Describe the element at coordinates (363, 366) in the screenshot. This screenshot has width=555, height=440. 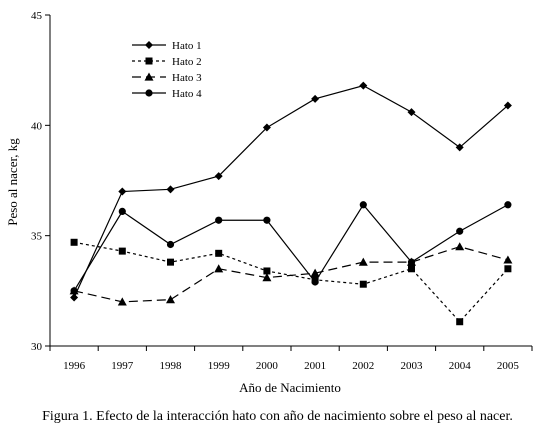
I see `x-tick-label: 2002` at that location.